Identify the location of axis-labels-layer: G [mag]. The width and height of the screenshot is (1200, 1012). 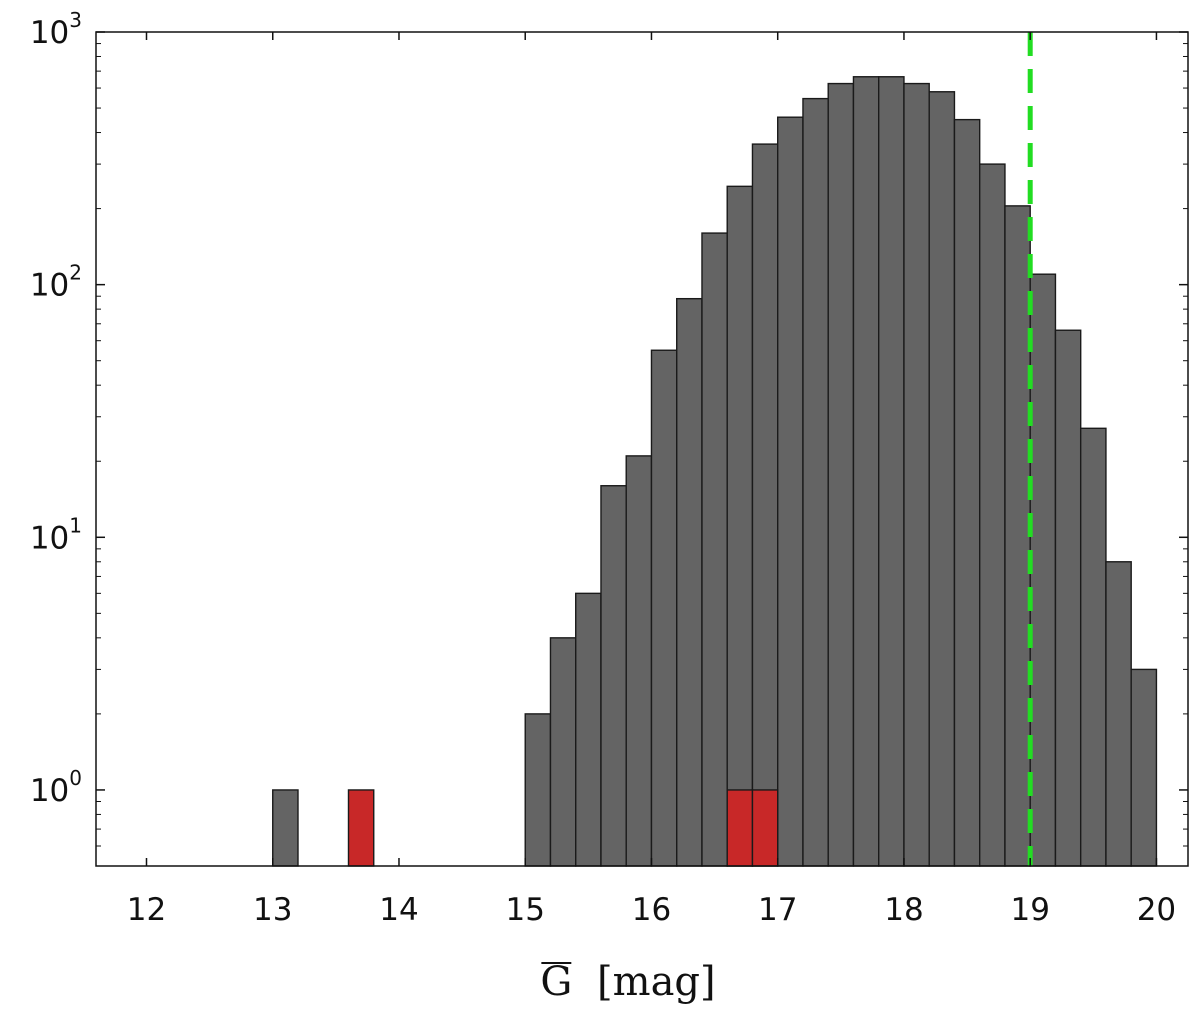
(627, 982).